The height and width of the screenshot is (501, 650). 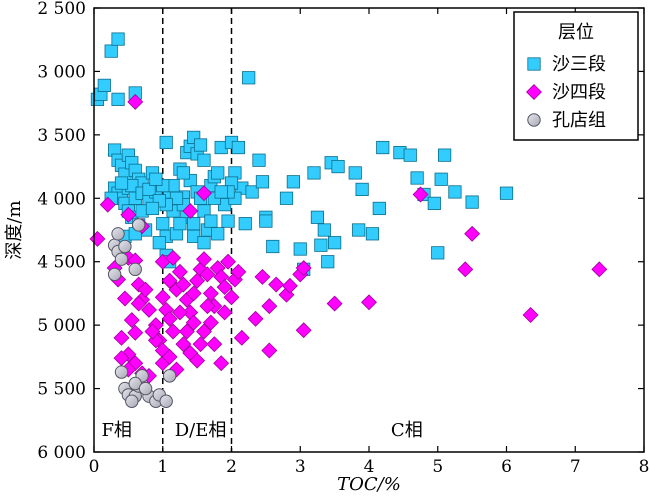 What do you see at coordinates (61, 72) in the screenshot?
I see `y-tick-label: 3 000` at bounding box center [61, 72].